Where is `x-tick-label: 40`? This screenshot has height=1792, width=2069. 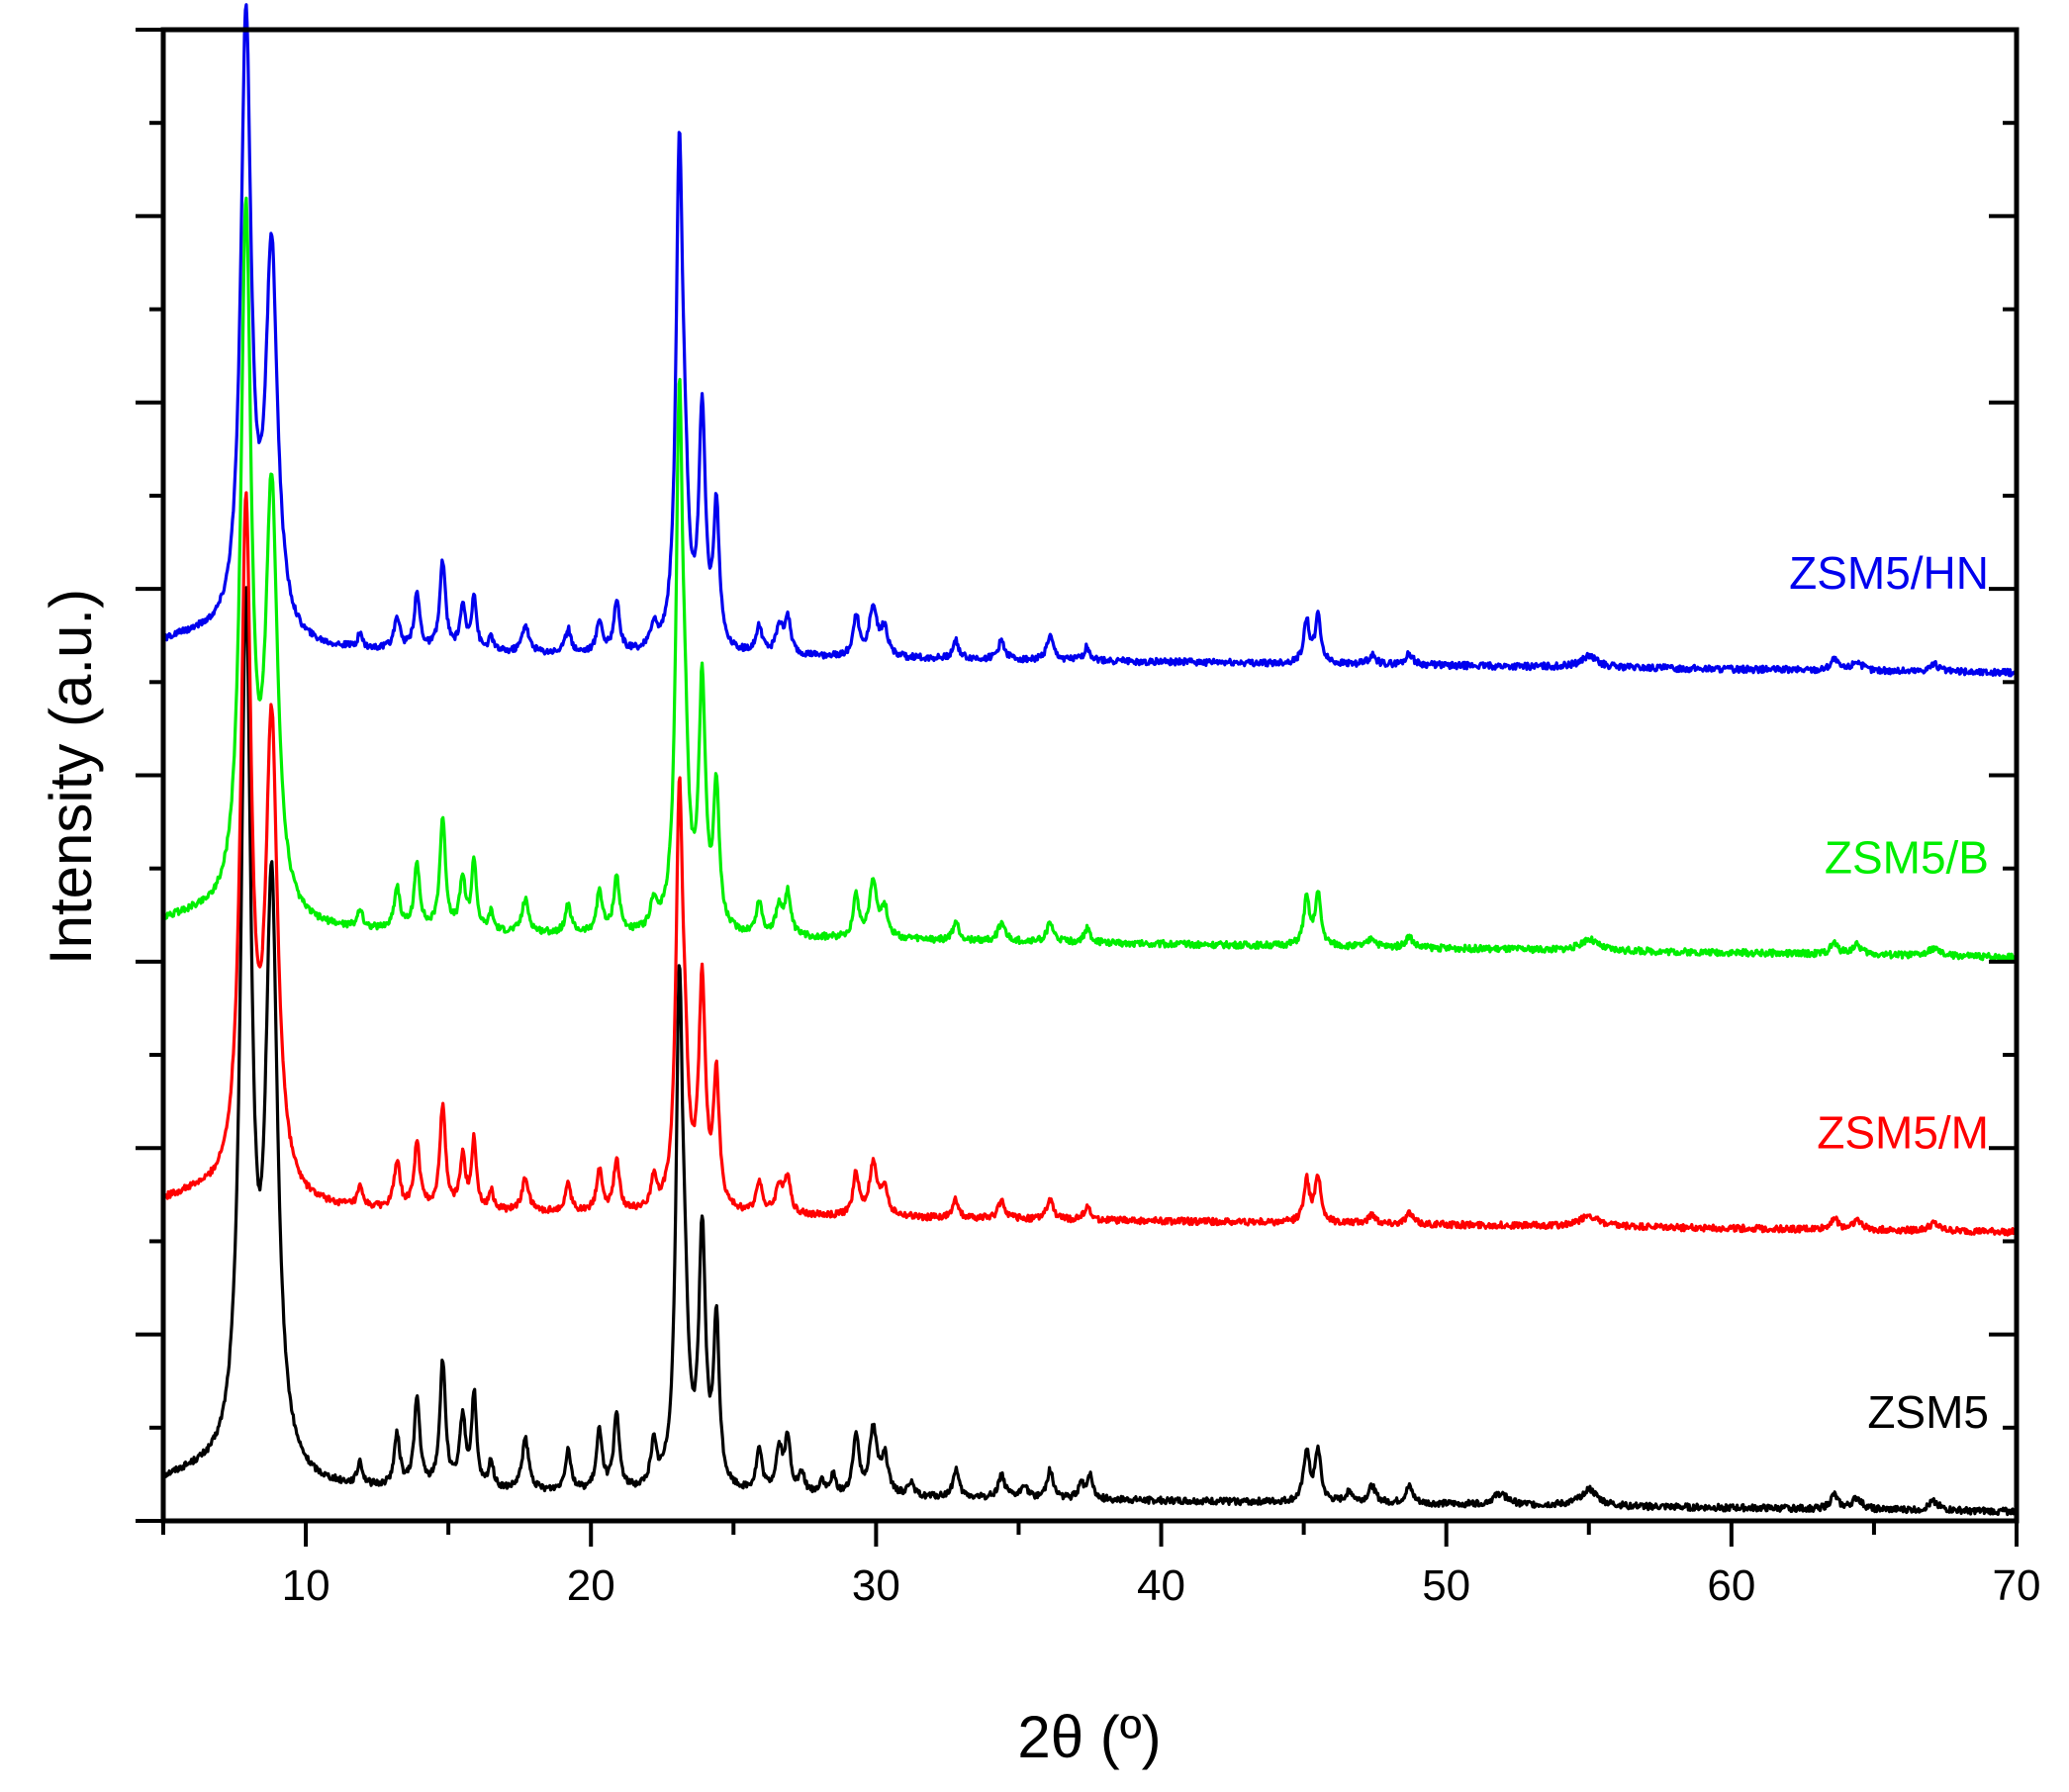 x-tick-label: 40 is located at coordinates (1161, 1585).